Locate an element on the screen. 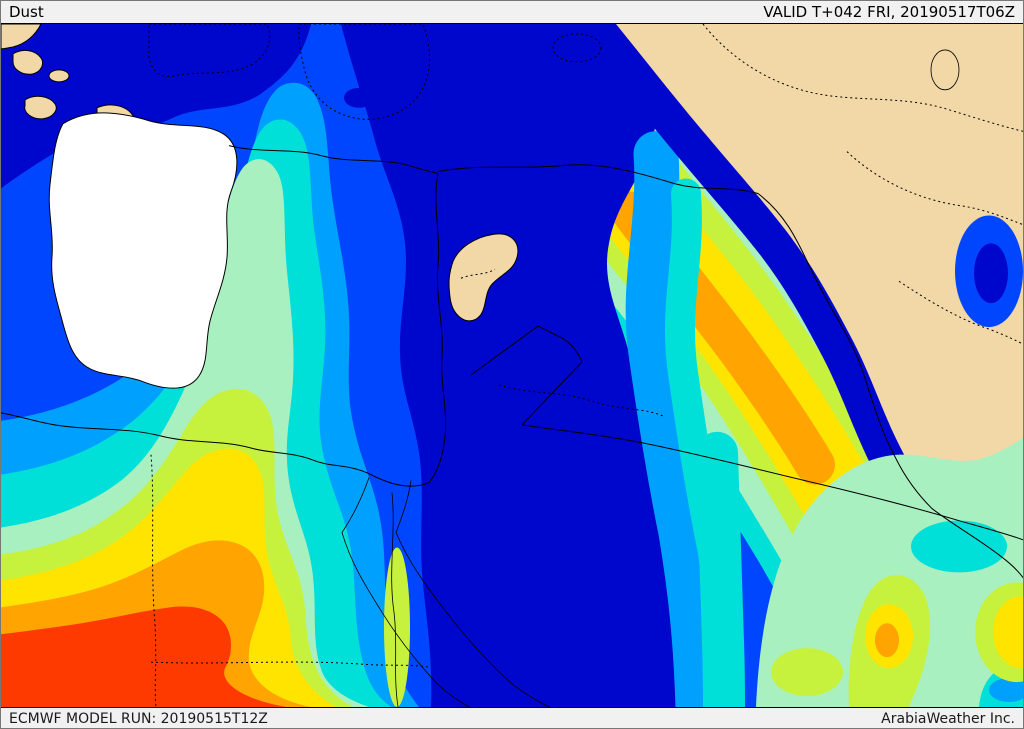 The image size is (1024, 729). model-run-label: ECMWF MODEL RUN: 20190515T12Z is located at coordinates (138, 719).